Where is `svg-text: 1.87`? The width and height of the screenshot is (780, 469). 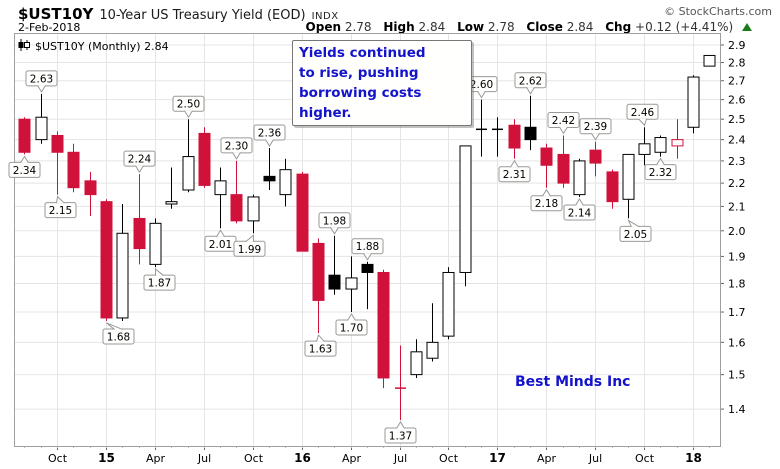 svg-text: 1.87 is located at coordinates (159, 284).